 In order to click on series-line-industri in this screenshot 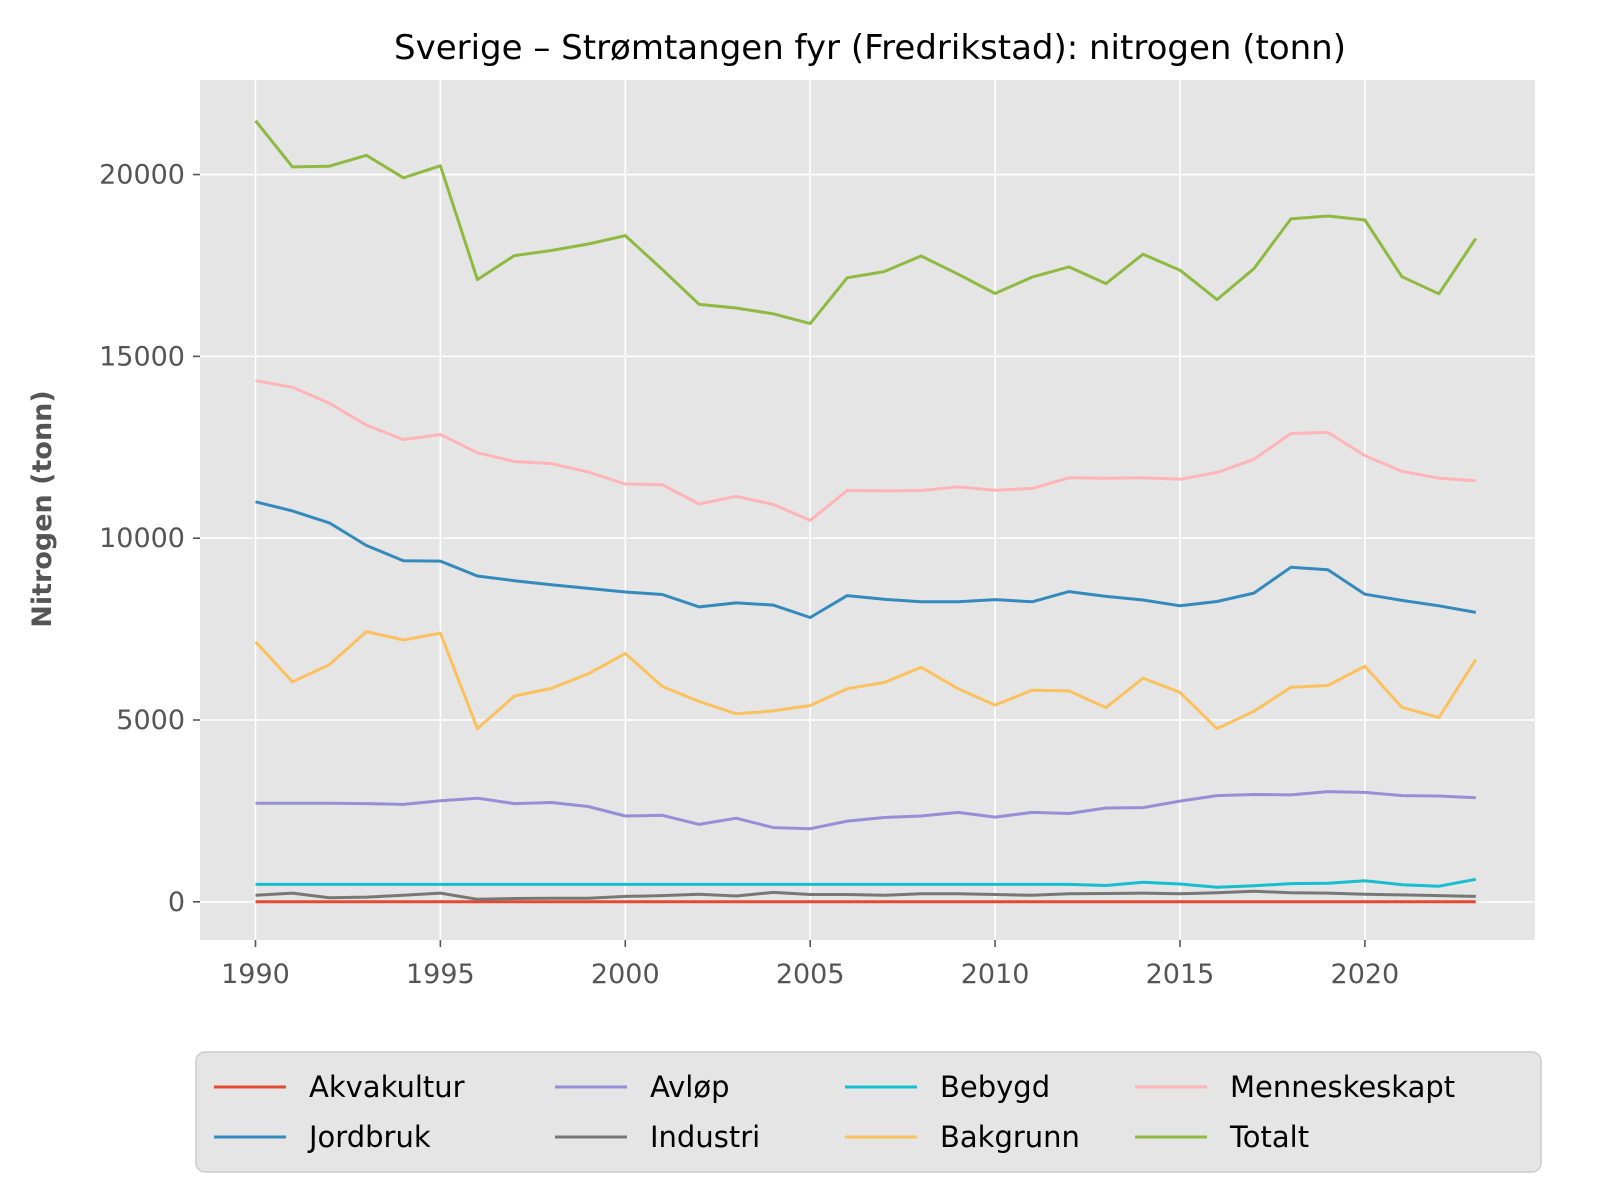, I will do `click(865, 895)`.